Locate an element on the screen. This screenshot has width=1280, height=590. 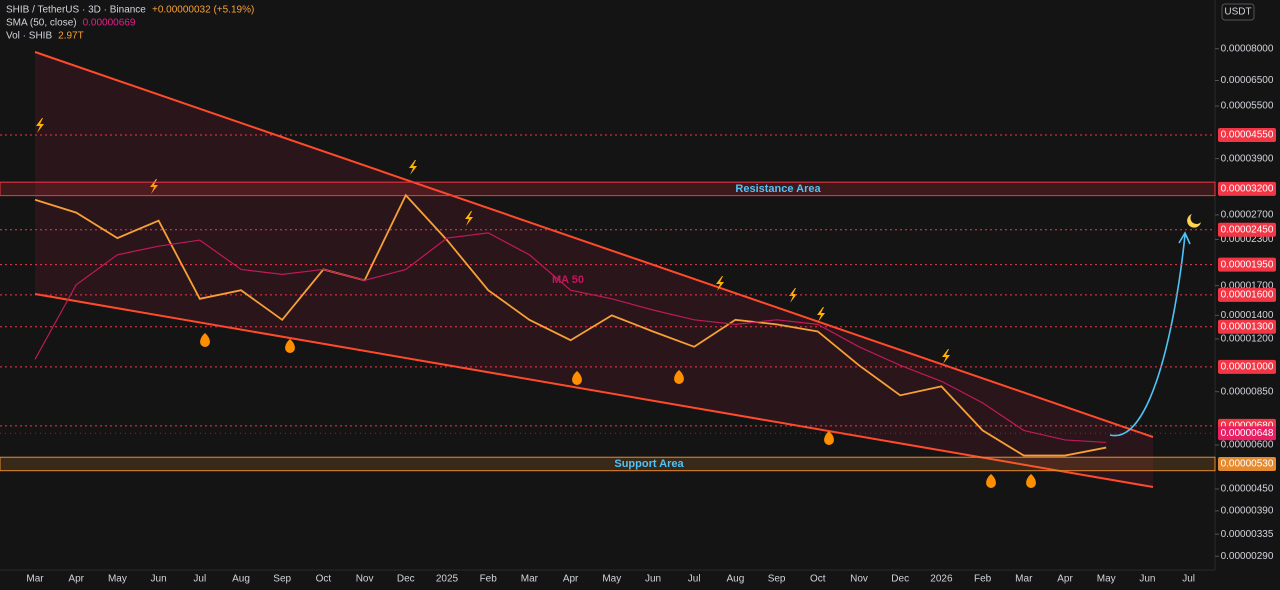
y-tick-label: 0.00000290 is located at coordinates (1247, 556).